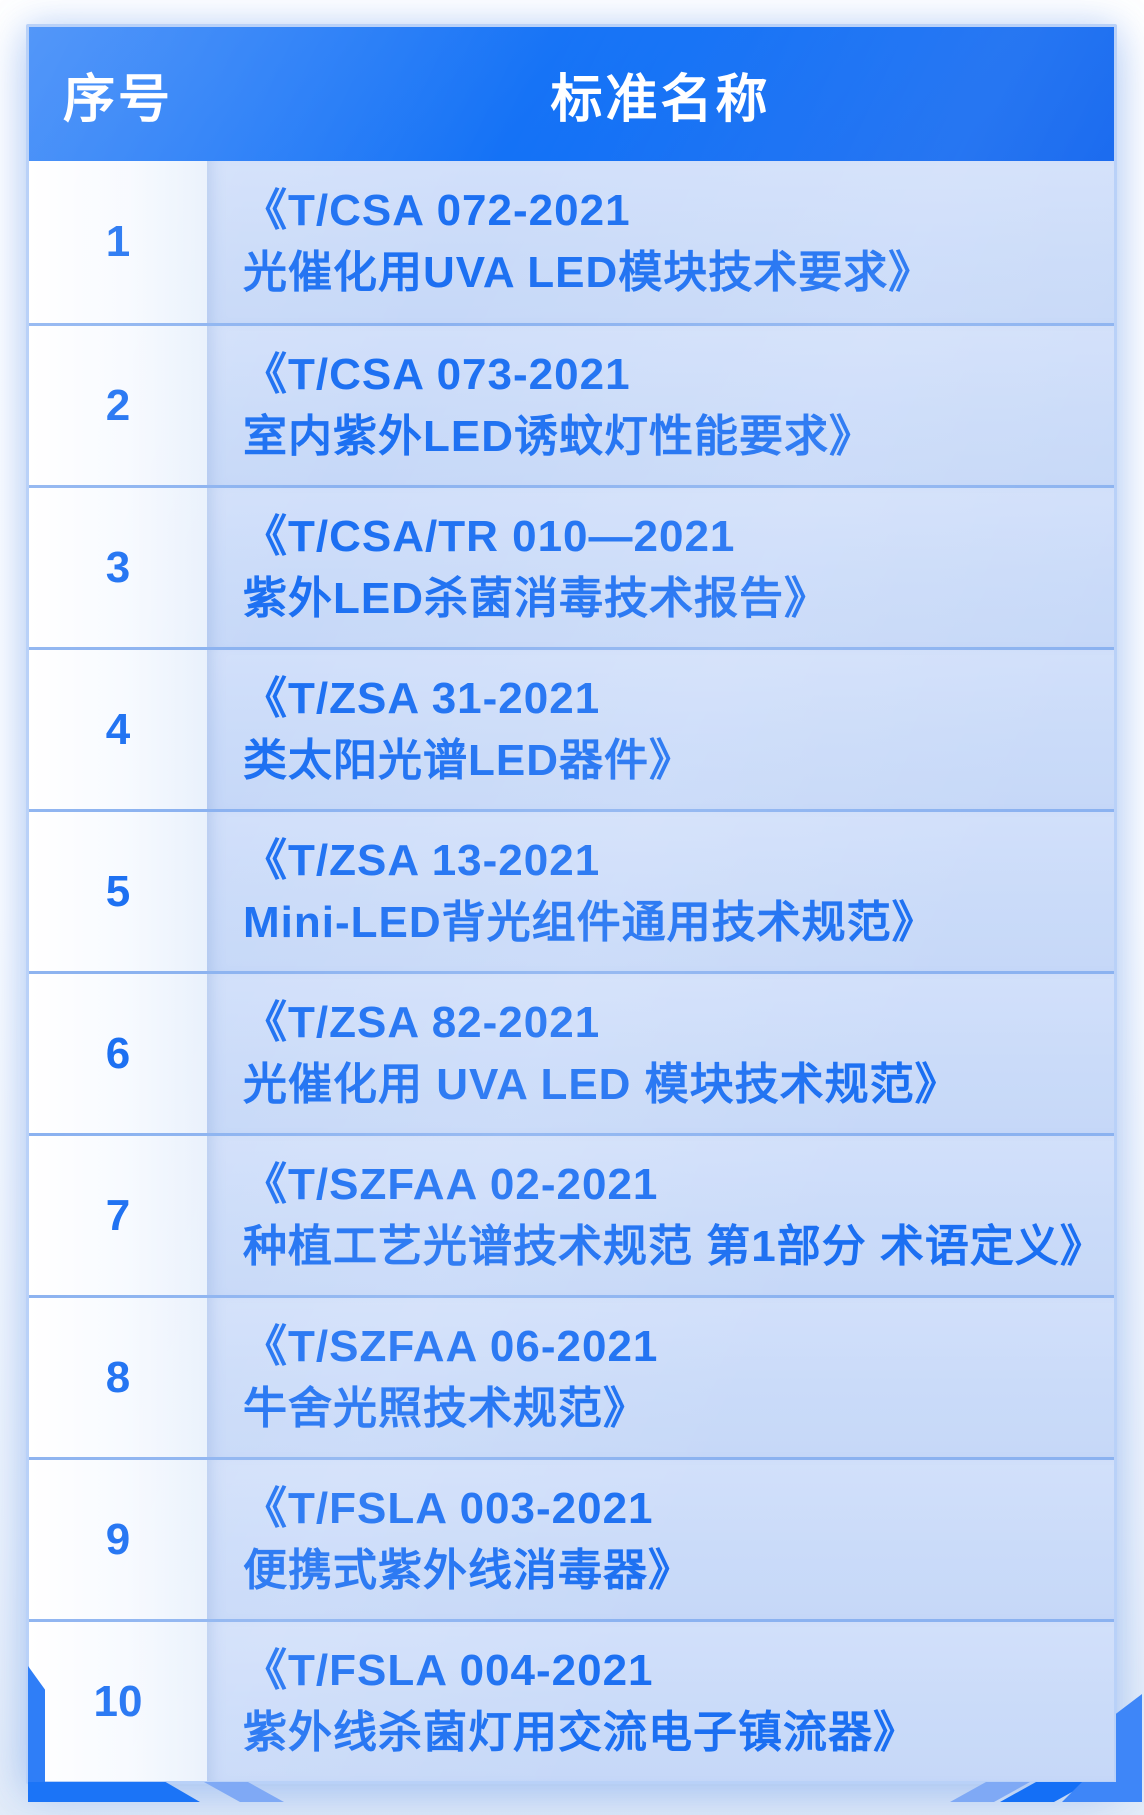  What do you see at coordinates (117, 99) in the screenshot?
I see `col-header-index: 序号` at bounding box center [117, 99].